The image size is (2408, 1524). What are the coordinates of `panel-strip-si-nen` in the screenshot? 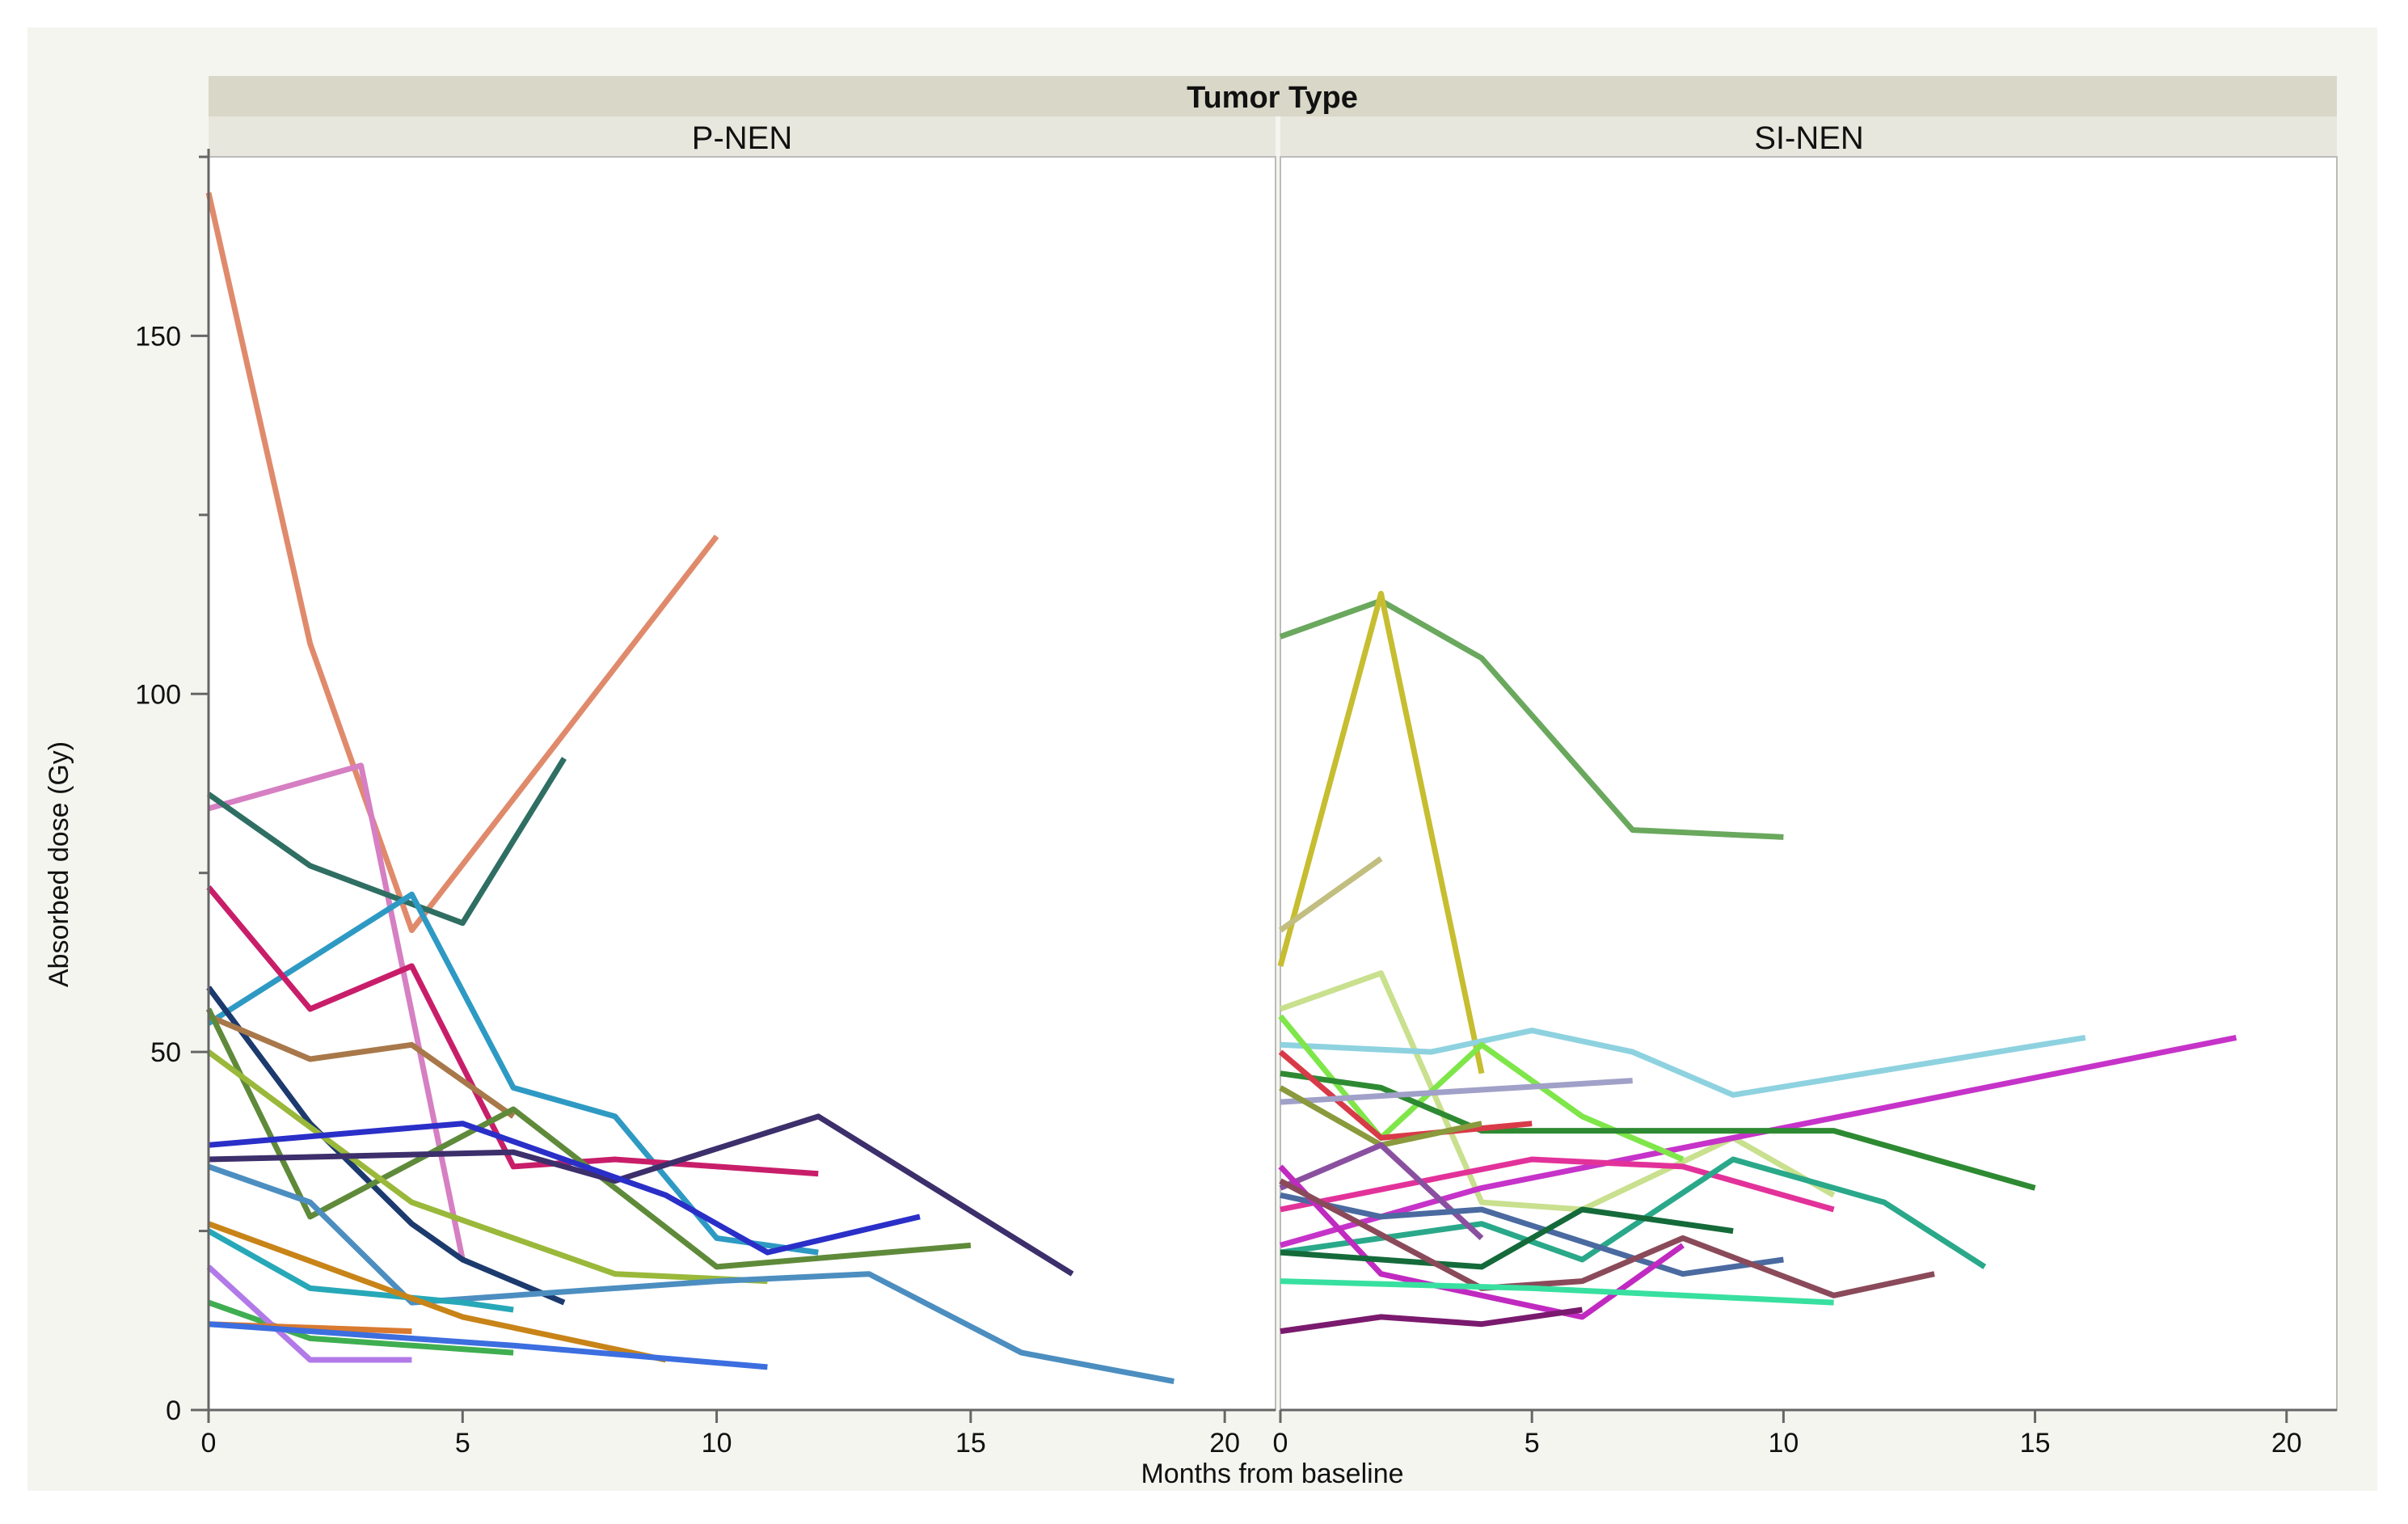 It's located at (1808, 136).